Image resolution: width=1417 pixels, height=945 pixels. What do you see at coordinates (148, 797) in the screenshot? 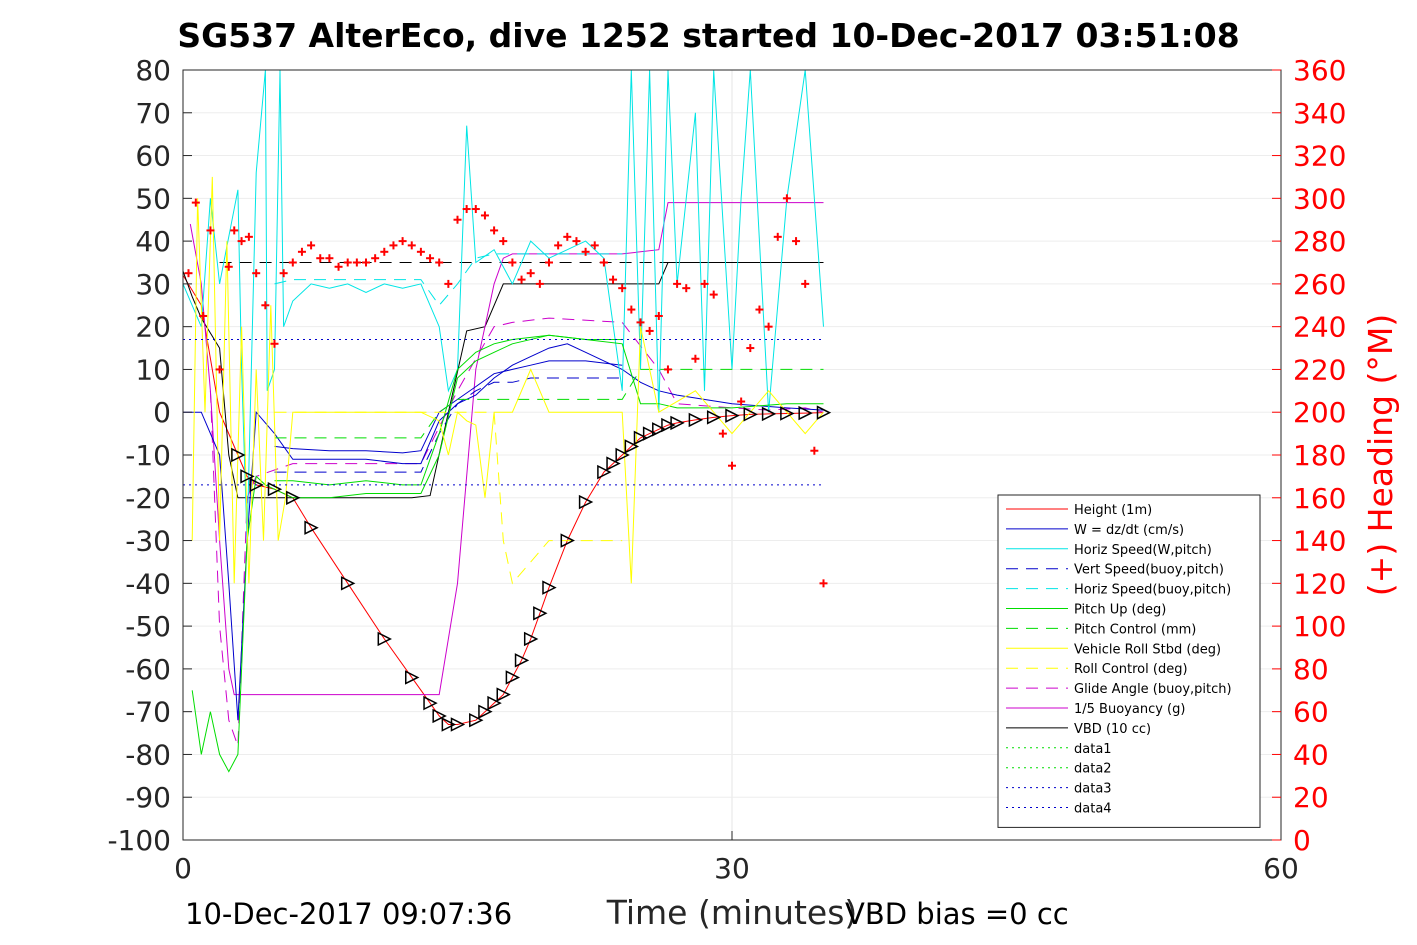
I see `left-tick-label: -90` at bounding box center [148, 797].